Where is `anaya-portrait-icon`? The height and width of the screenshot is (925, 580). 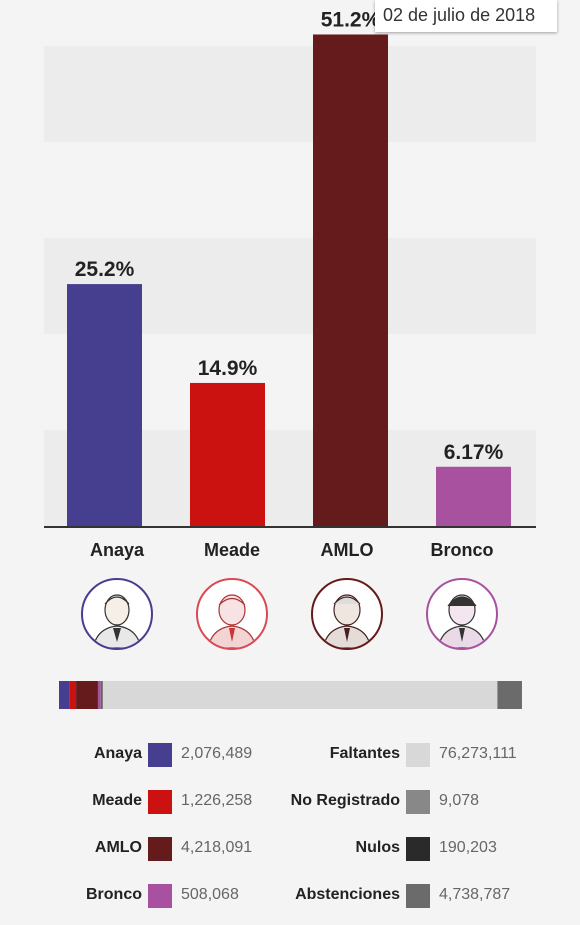 anaya-portrait-icon is located at coordinates (117, 614).